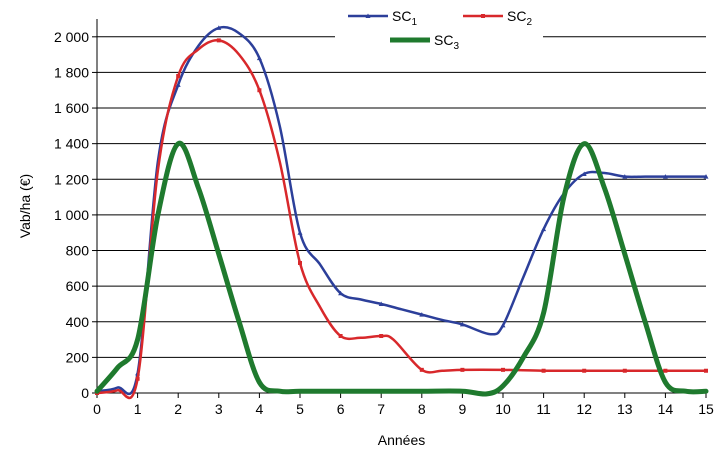 Image resolution: width=717 pixels, height=456 pixels. What do you see at coordinates (497, 18) in the screenshot?
I see `legend-item-sc2: SC2` at bounding box center [497, 18].